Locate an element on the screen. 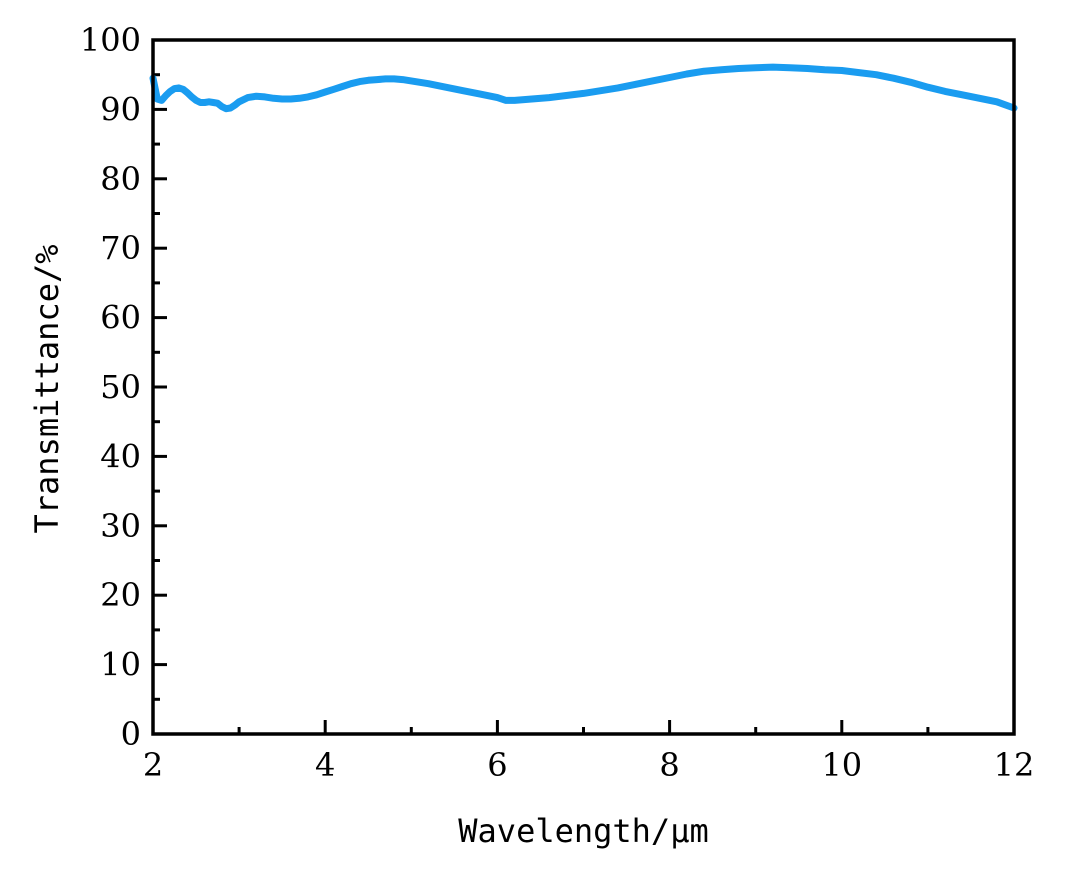 The width and height of the screenshot is (1065, 878). x-tick-label: 4 is located at coordinates (325, 765).